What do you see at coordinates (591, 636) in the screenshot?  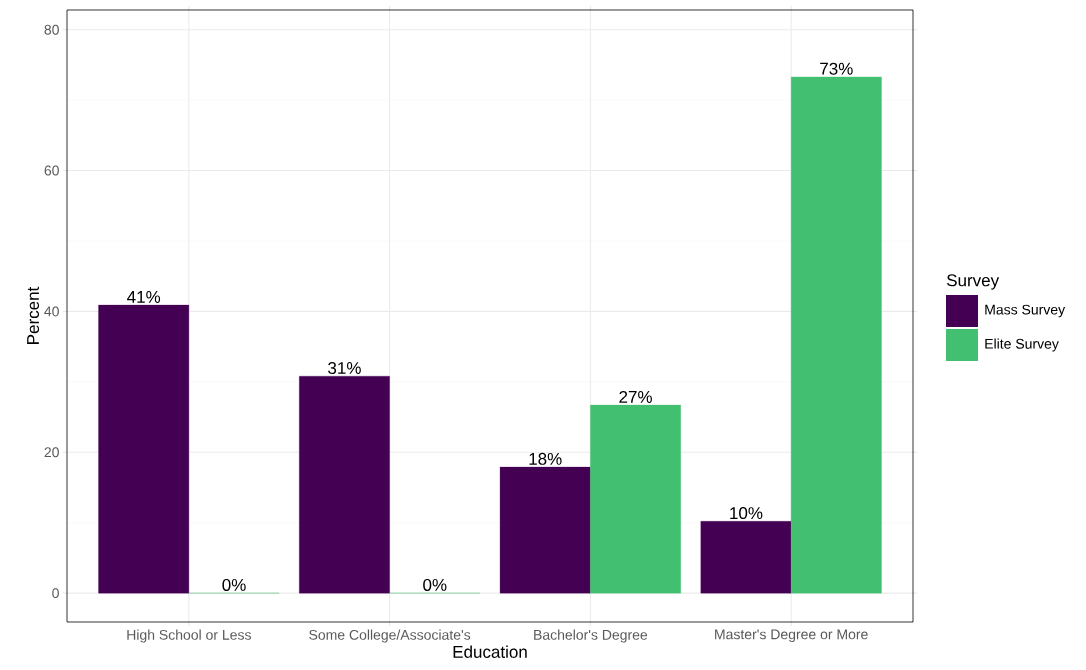 I see `x-tick-label: Bachelor's Degree` at bounding box center [591, 636].